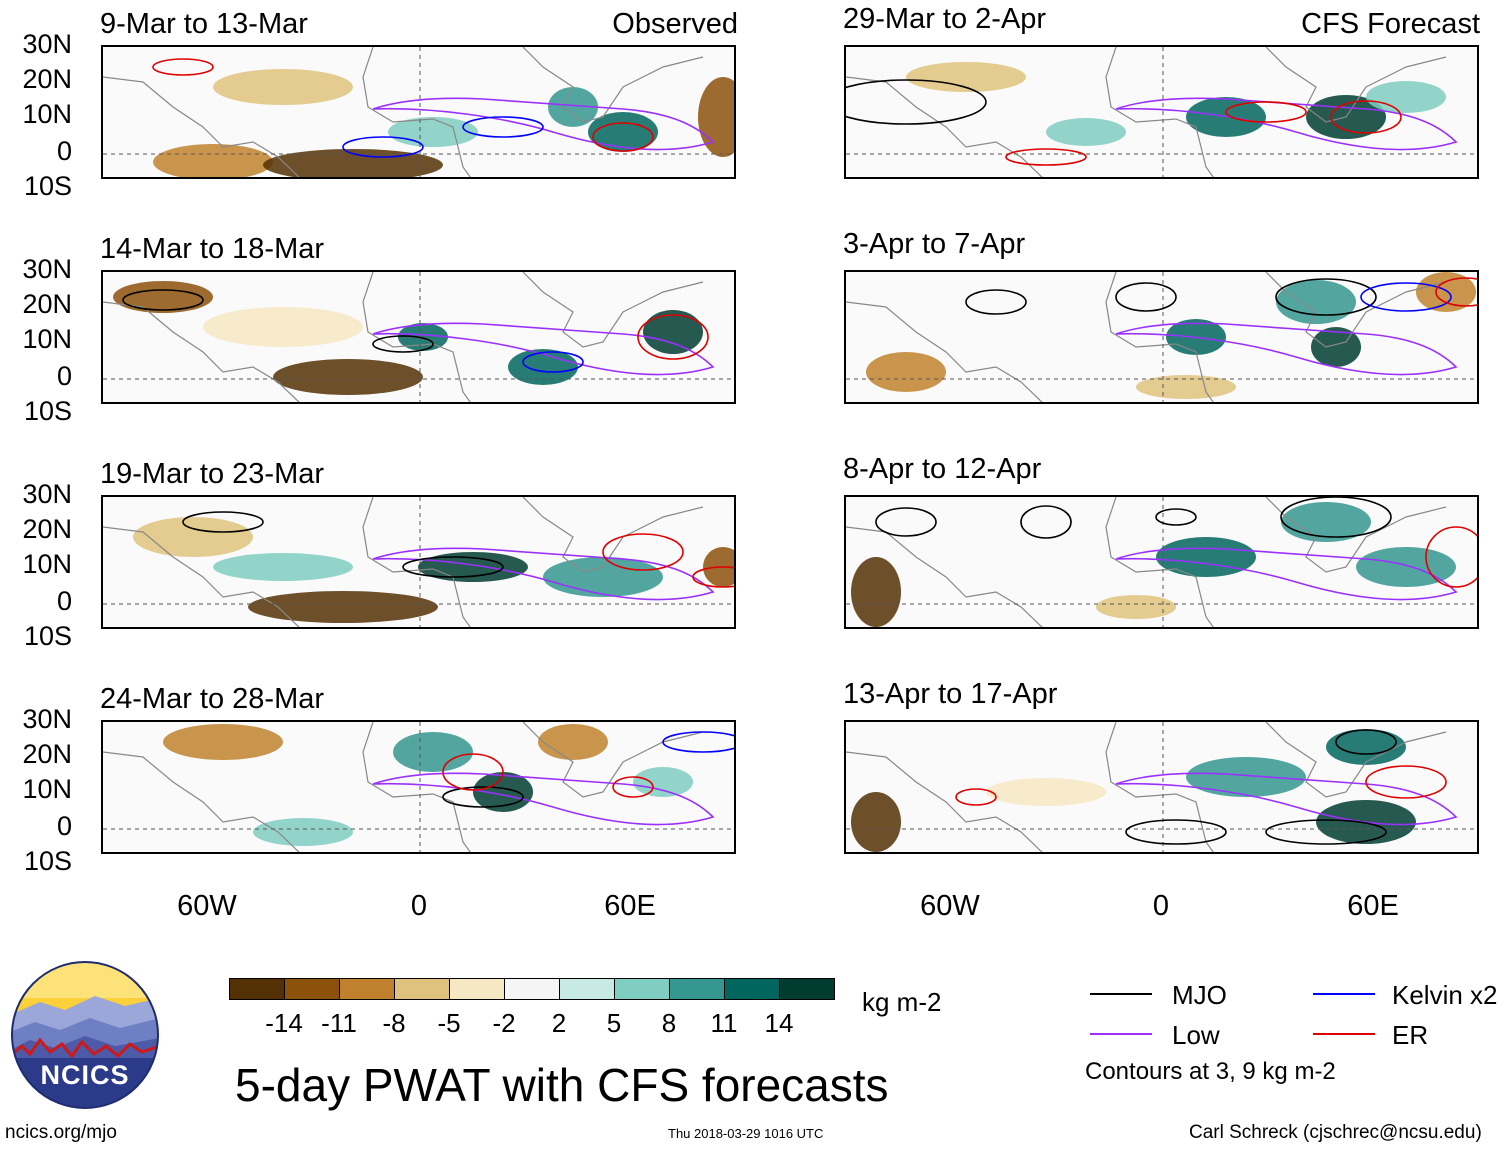 The width and height of the screenshot is (1510, 1149). Describe the element at coordinates (945, 19) in the screenshot. I see `panel-date-5: 29-Mar to 2-Apr` at that location.